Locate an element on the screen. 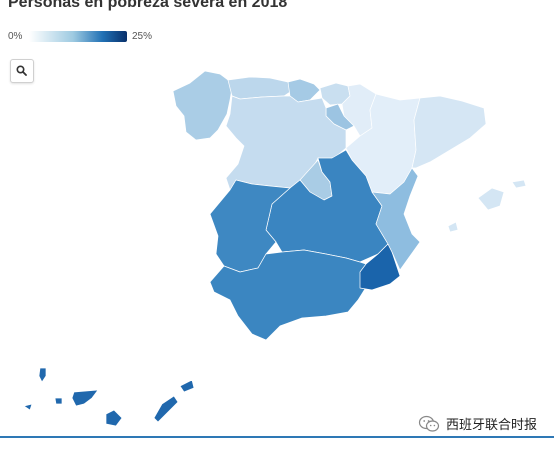  region-canarias-gran-canaria is located at coordinates (114, 418).